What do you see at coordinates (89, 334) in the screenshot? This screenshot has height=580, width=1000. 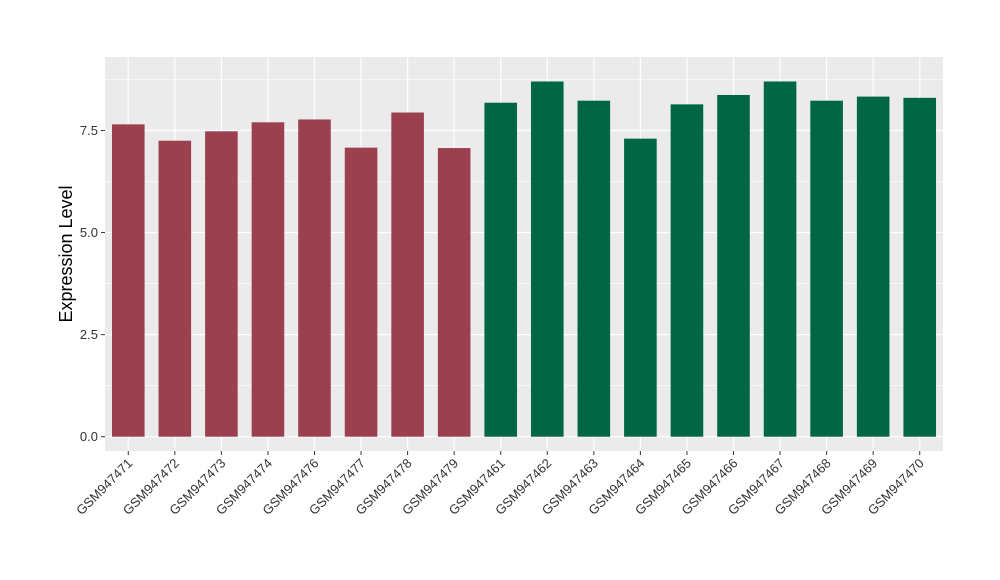 I see `y-tick-label: 2.5` at bounding box center [89, 334].